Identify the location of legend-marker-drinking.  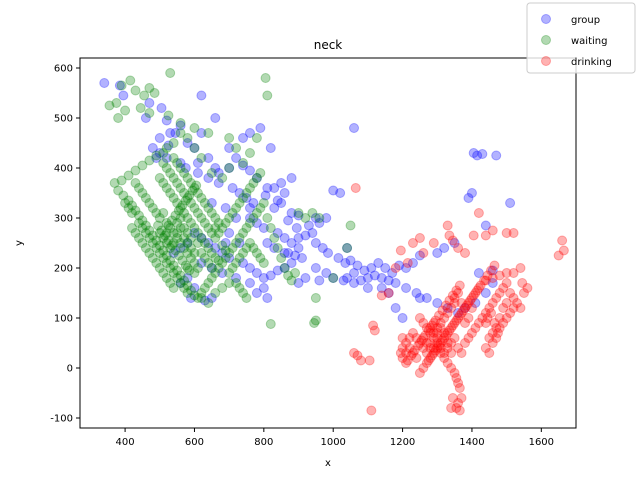
(546, 61).